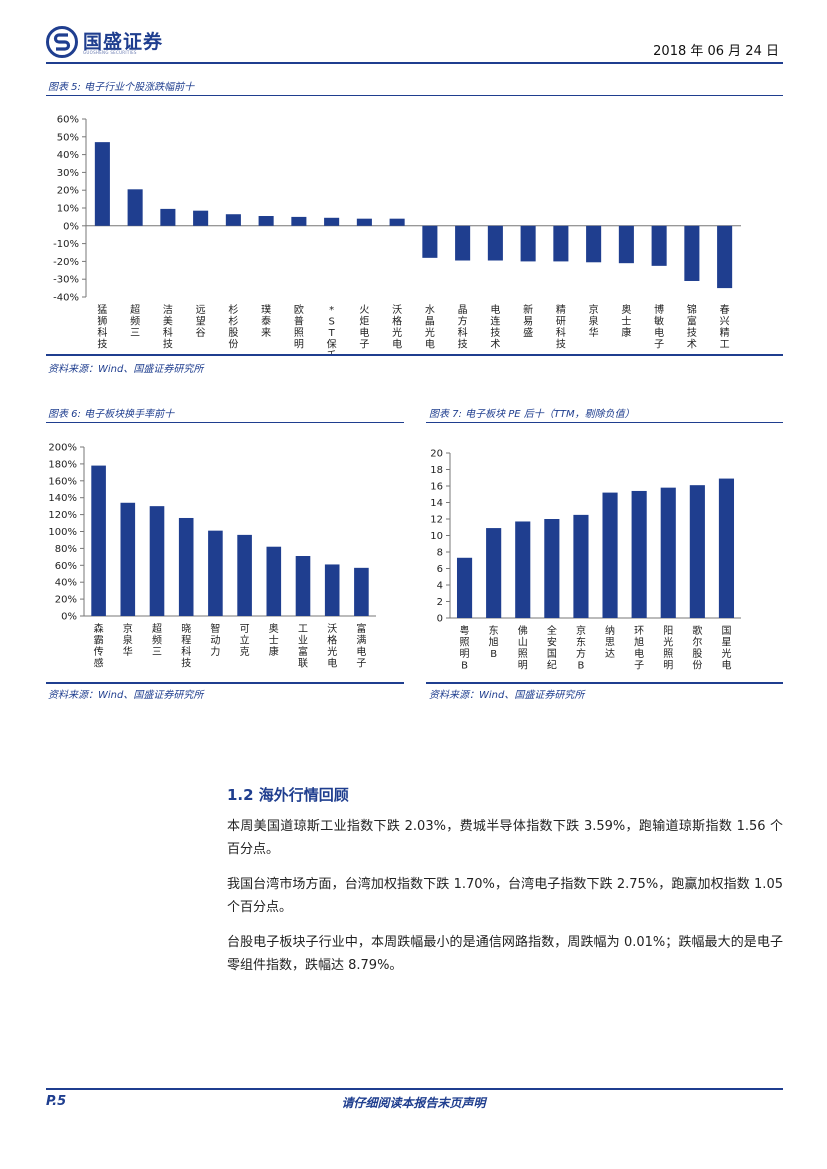  Describe the element at coordinates (126, 695) in the screenshot. I see `figure-6-source: 资料来源：Wind、国盛证券研究所` at that location.